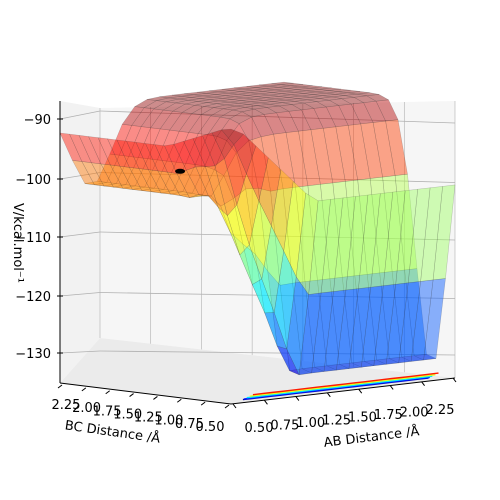 The image size is (500, 500). I want to click on z-grid-line, so click(277, 295).